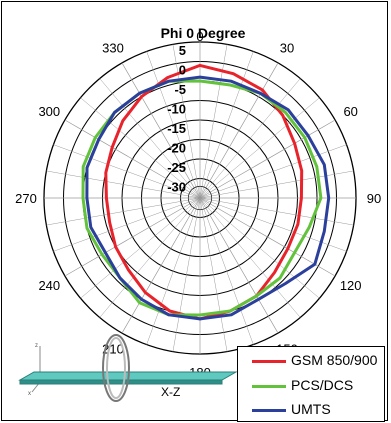  What do you see at coordinates (350, 111) in the screenshot?
I see `angle-tick-label: 60` at bounding box center [350, 111].